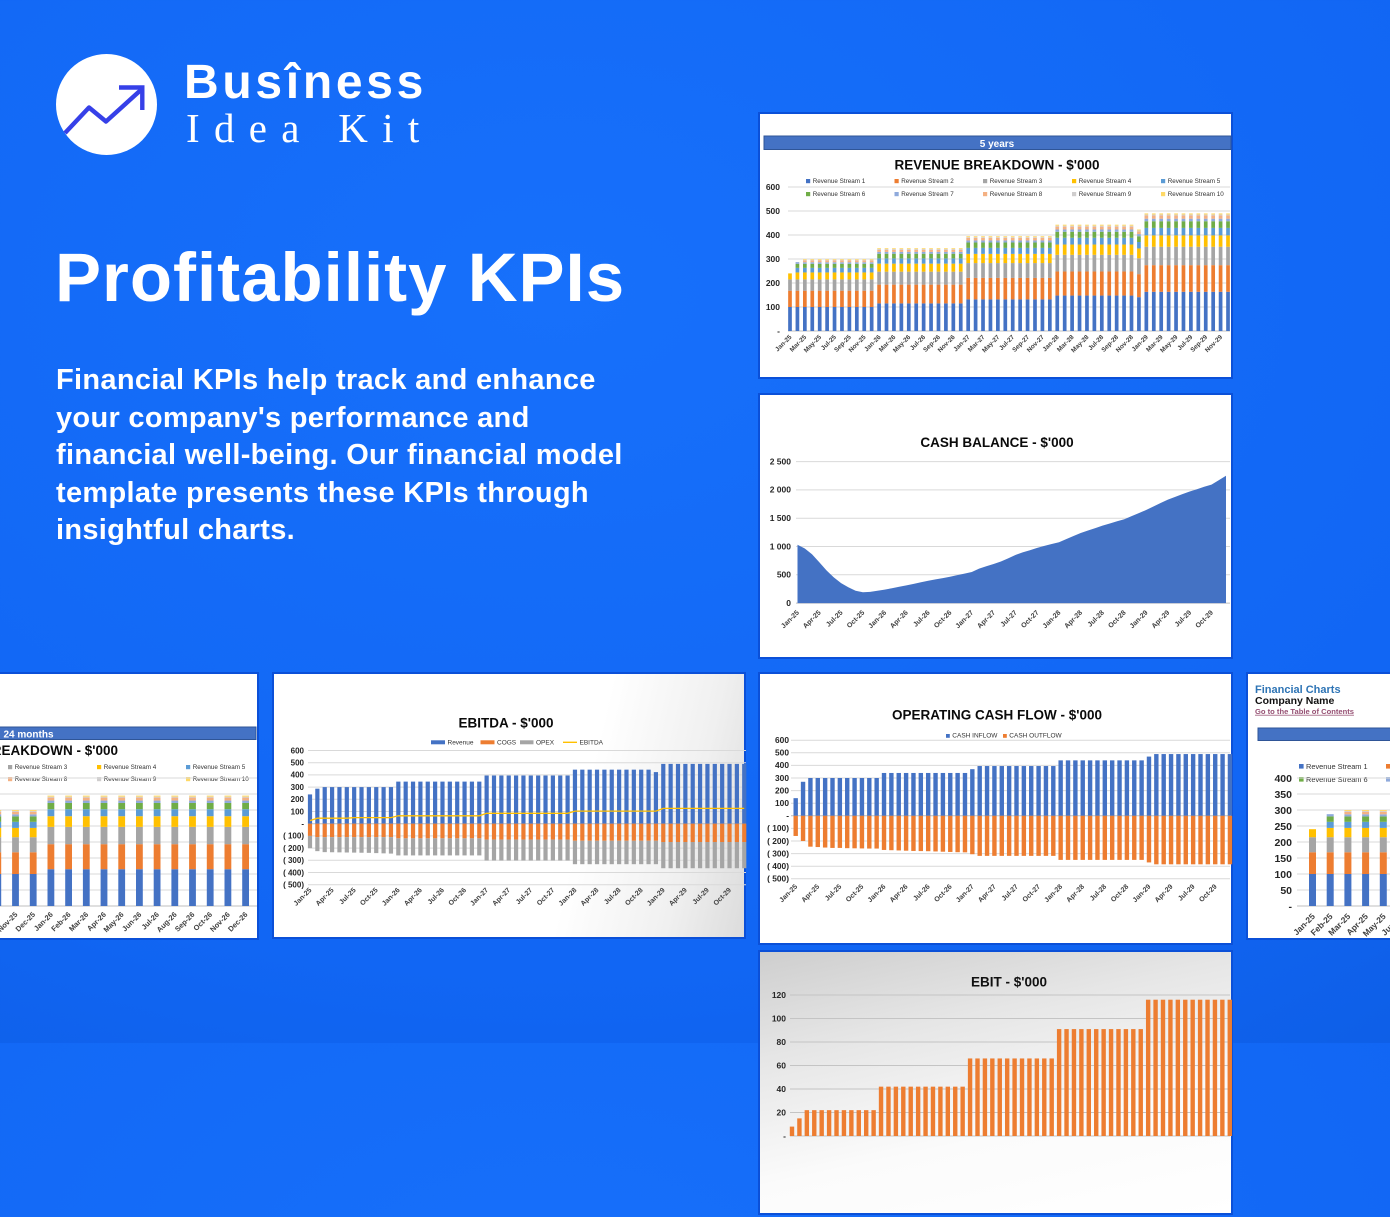 Image resolution: width=1390 pixels, height=1217 pixels. Describe the element at coordinates (782, 1089) in the screenshot. I see `svg-text: 40` at that location.